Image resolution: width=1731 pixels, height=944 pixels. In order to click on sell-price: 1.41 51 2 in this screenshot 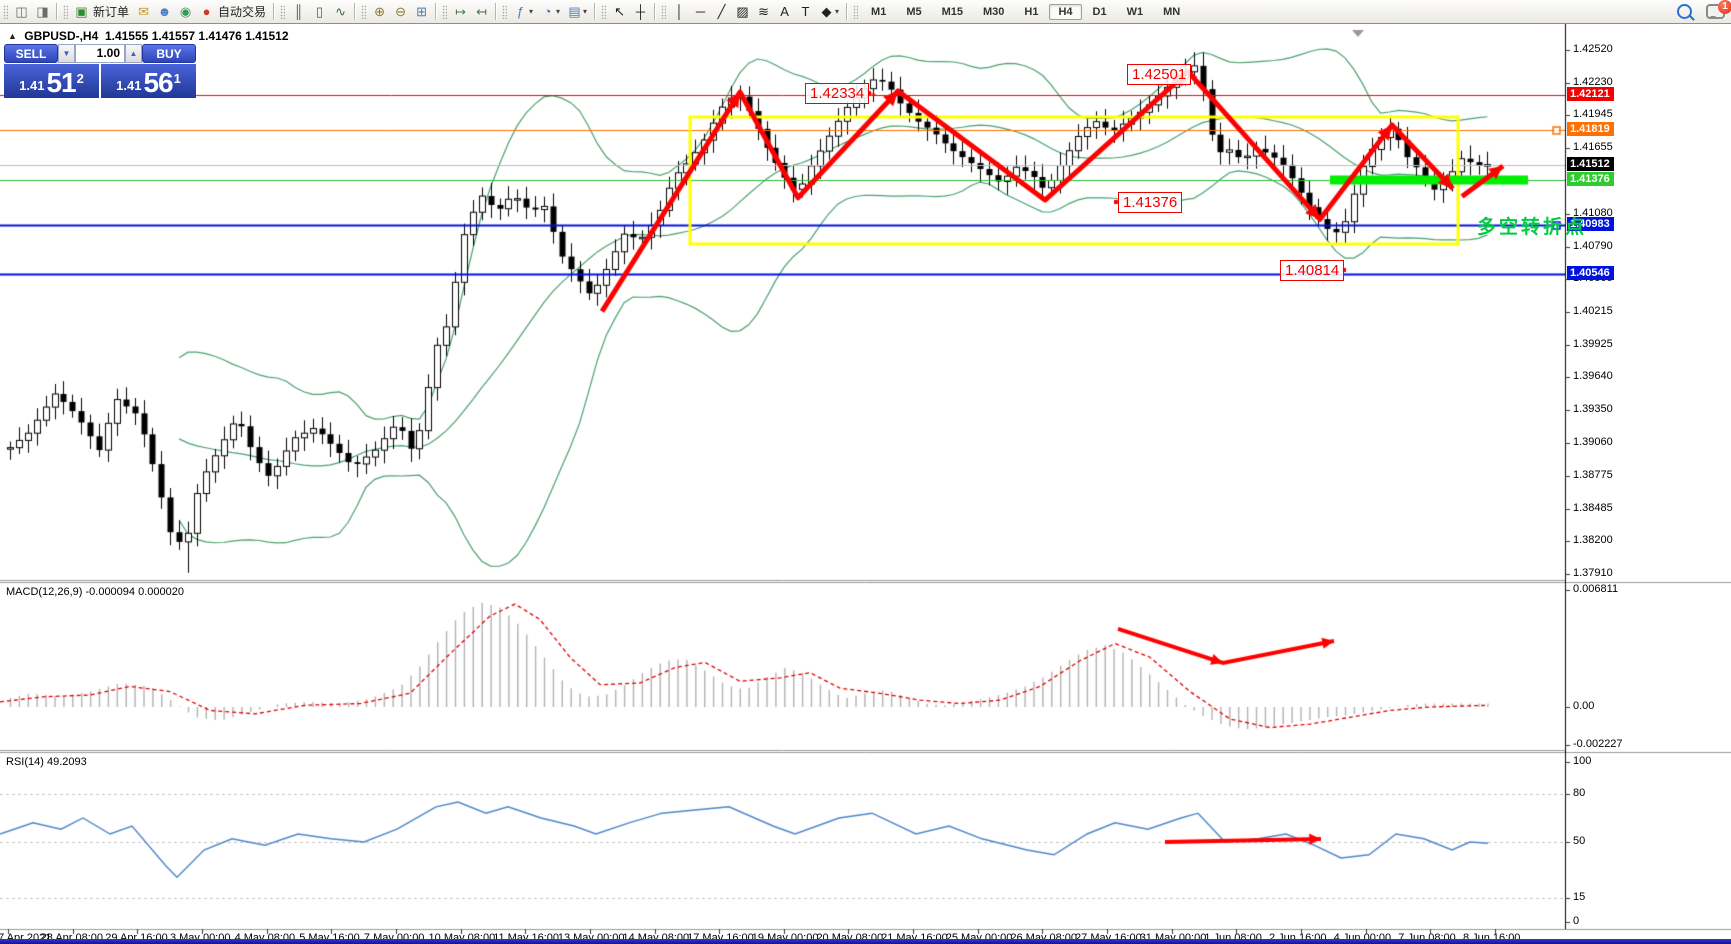, I will do `click(51, 81)`.